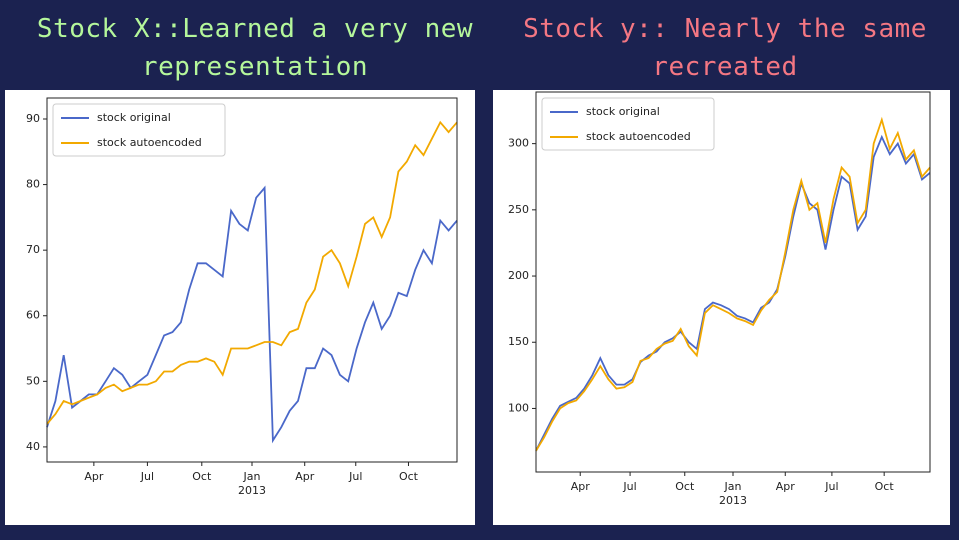 The image size is (959, 540). What do you see at coordinates (33, 380) in the screenshot?
I see `y-tick-label: 50` at bounding box center [33, 380].